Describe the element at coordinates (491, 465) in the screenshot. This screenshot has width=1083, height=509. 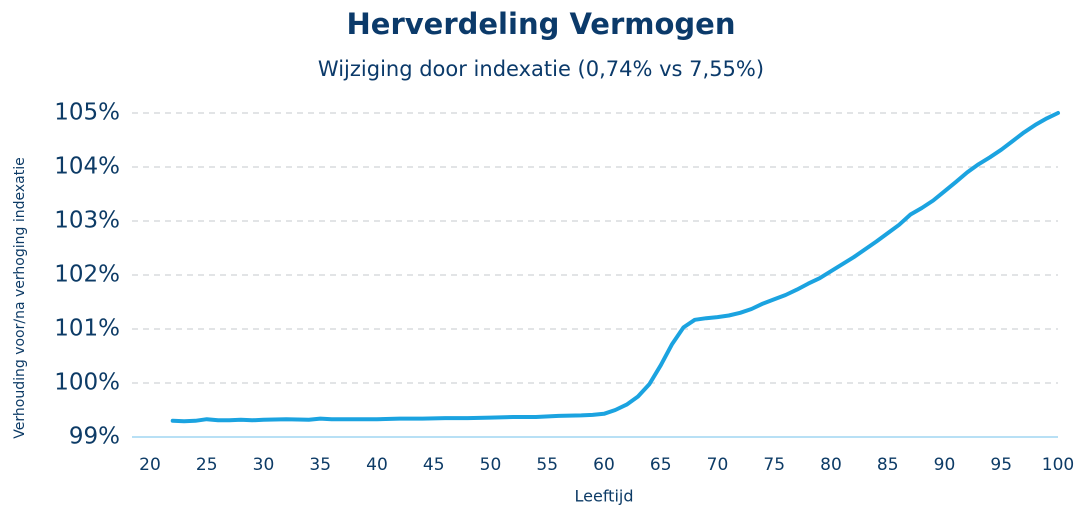
I see `x-tick-label: 50` at that location.